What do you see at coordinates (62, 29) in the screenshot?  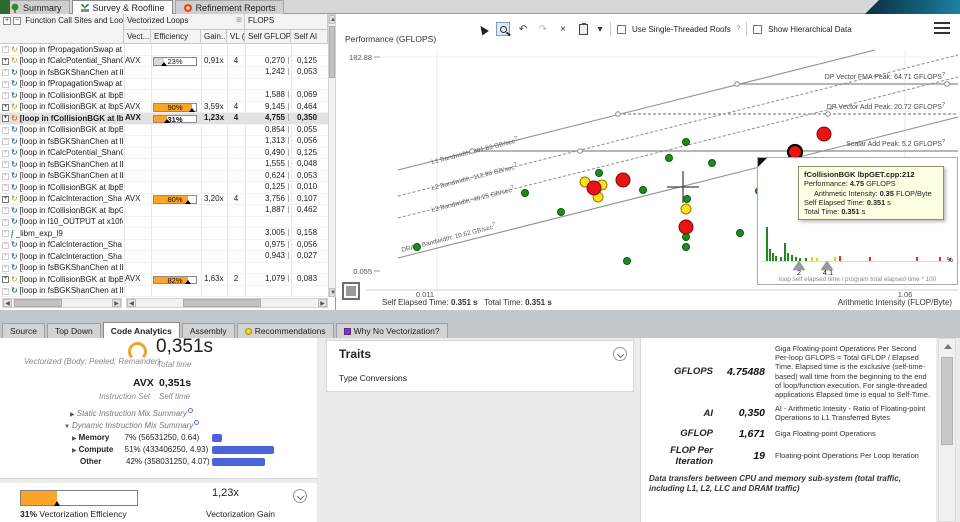 I see `column-header-loops: + − Function Call Sites and Loops` at bounding box center [62, 29].